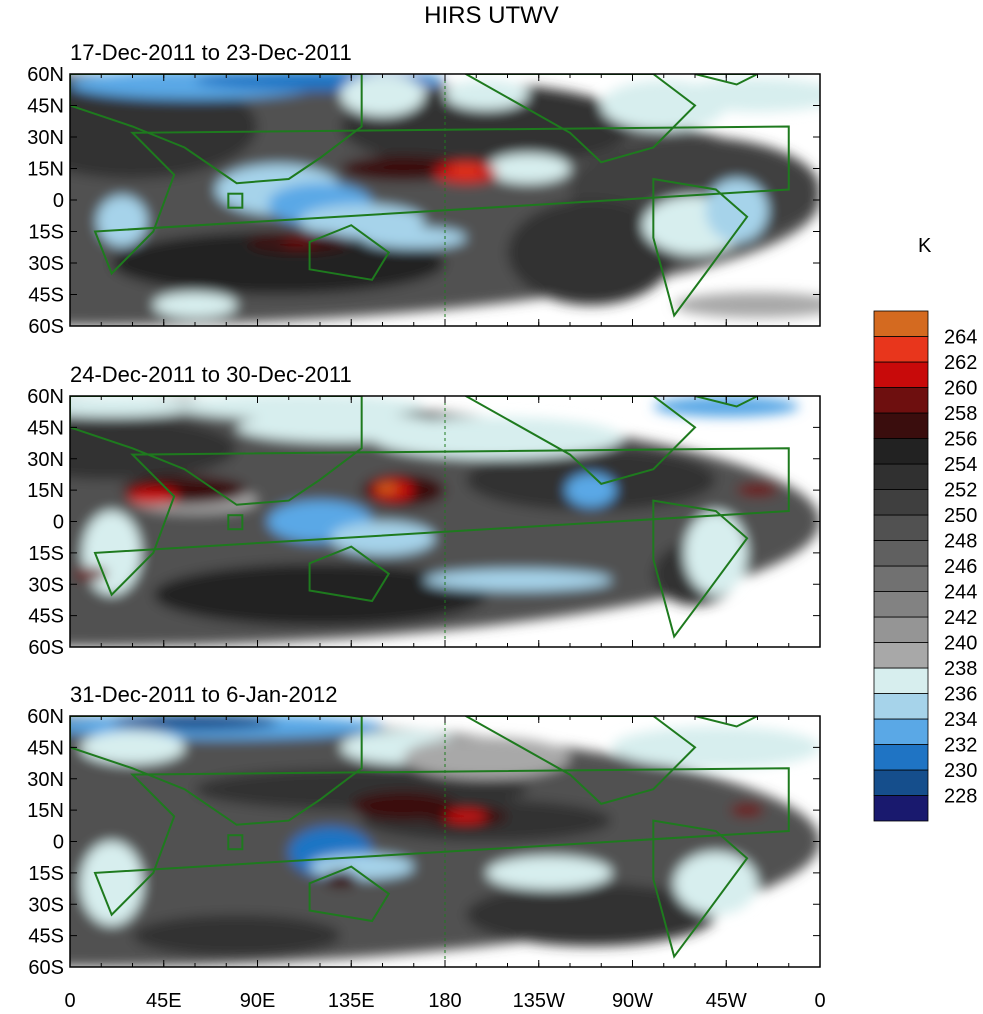 The image size is (983, 1014). Describe the element at coordinates (960, 567) in the screenshot. I see `colorbar-label: 246` at that location.